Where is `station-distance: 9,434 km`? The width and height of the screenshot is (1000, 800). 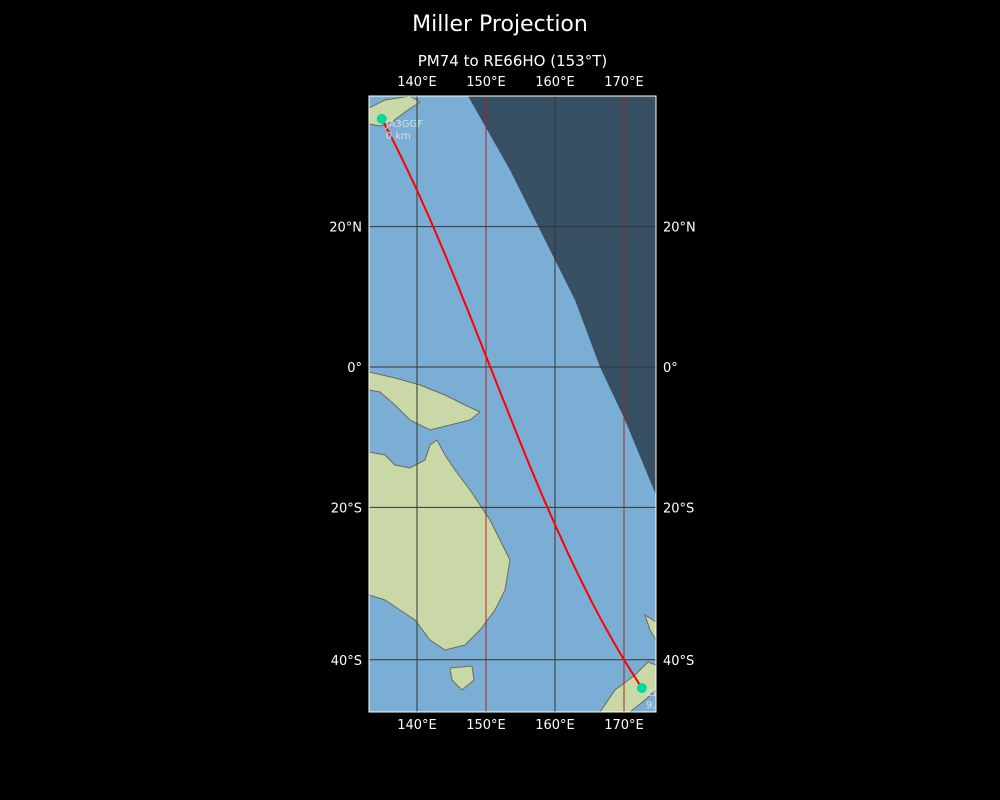
station-distance: 9,434 km is located at coordinates (669, 705).